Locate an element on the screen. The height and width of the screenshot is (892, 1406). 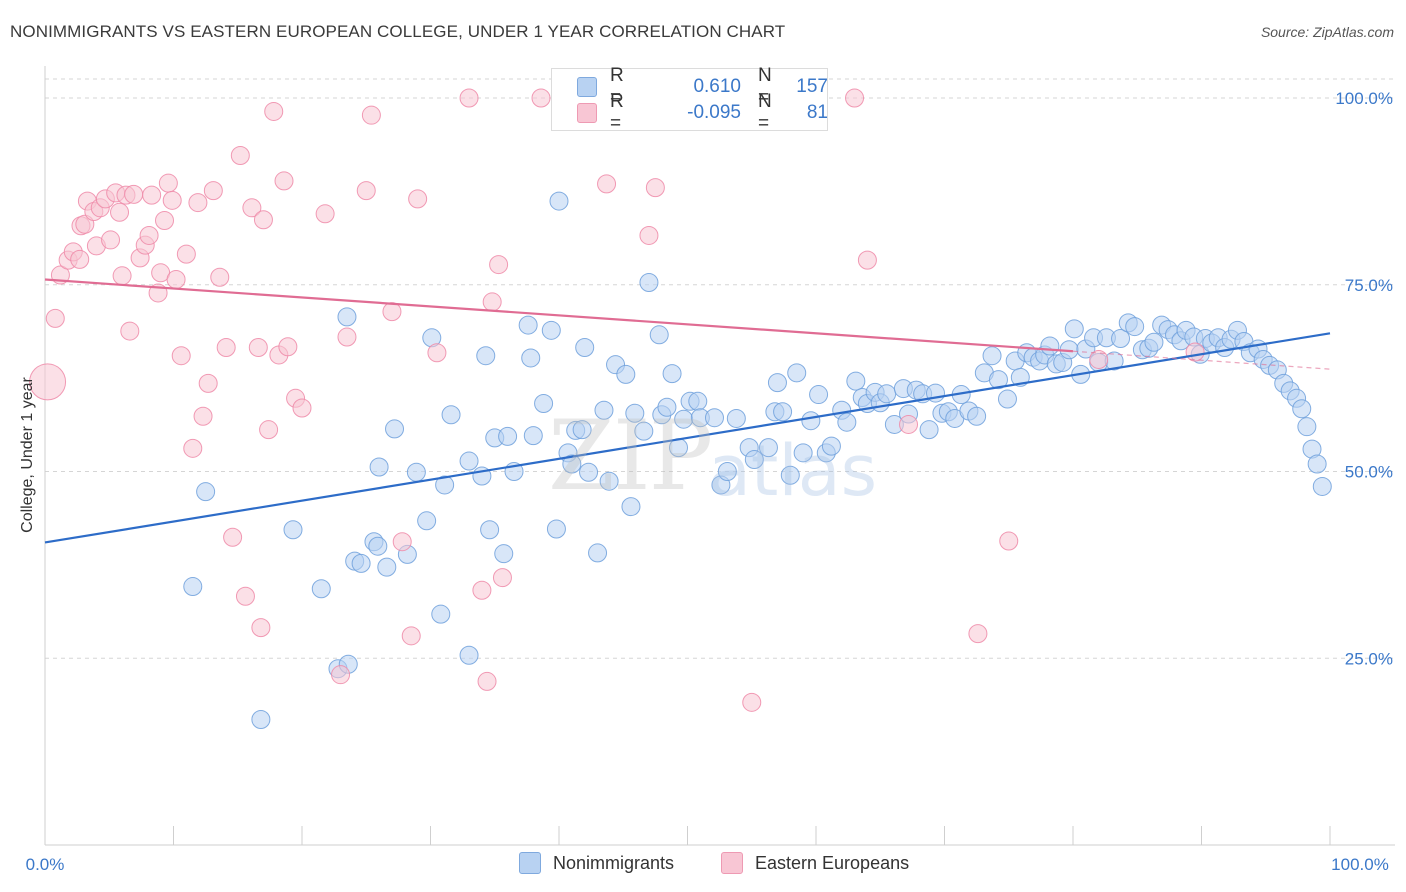
x-tick-label: 0.0% is located at coordinates (45, 864).